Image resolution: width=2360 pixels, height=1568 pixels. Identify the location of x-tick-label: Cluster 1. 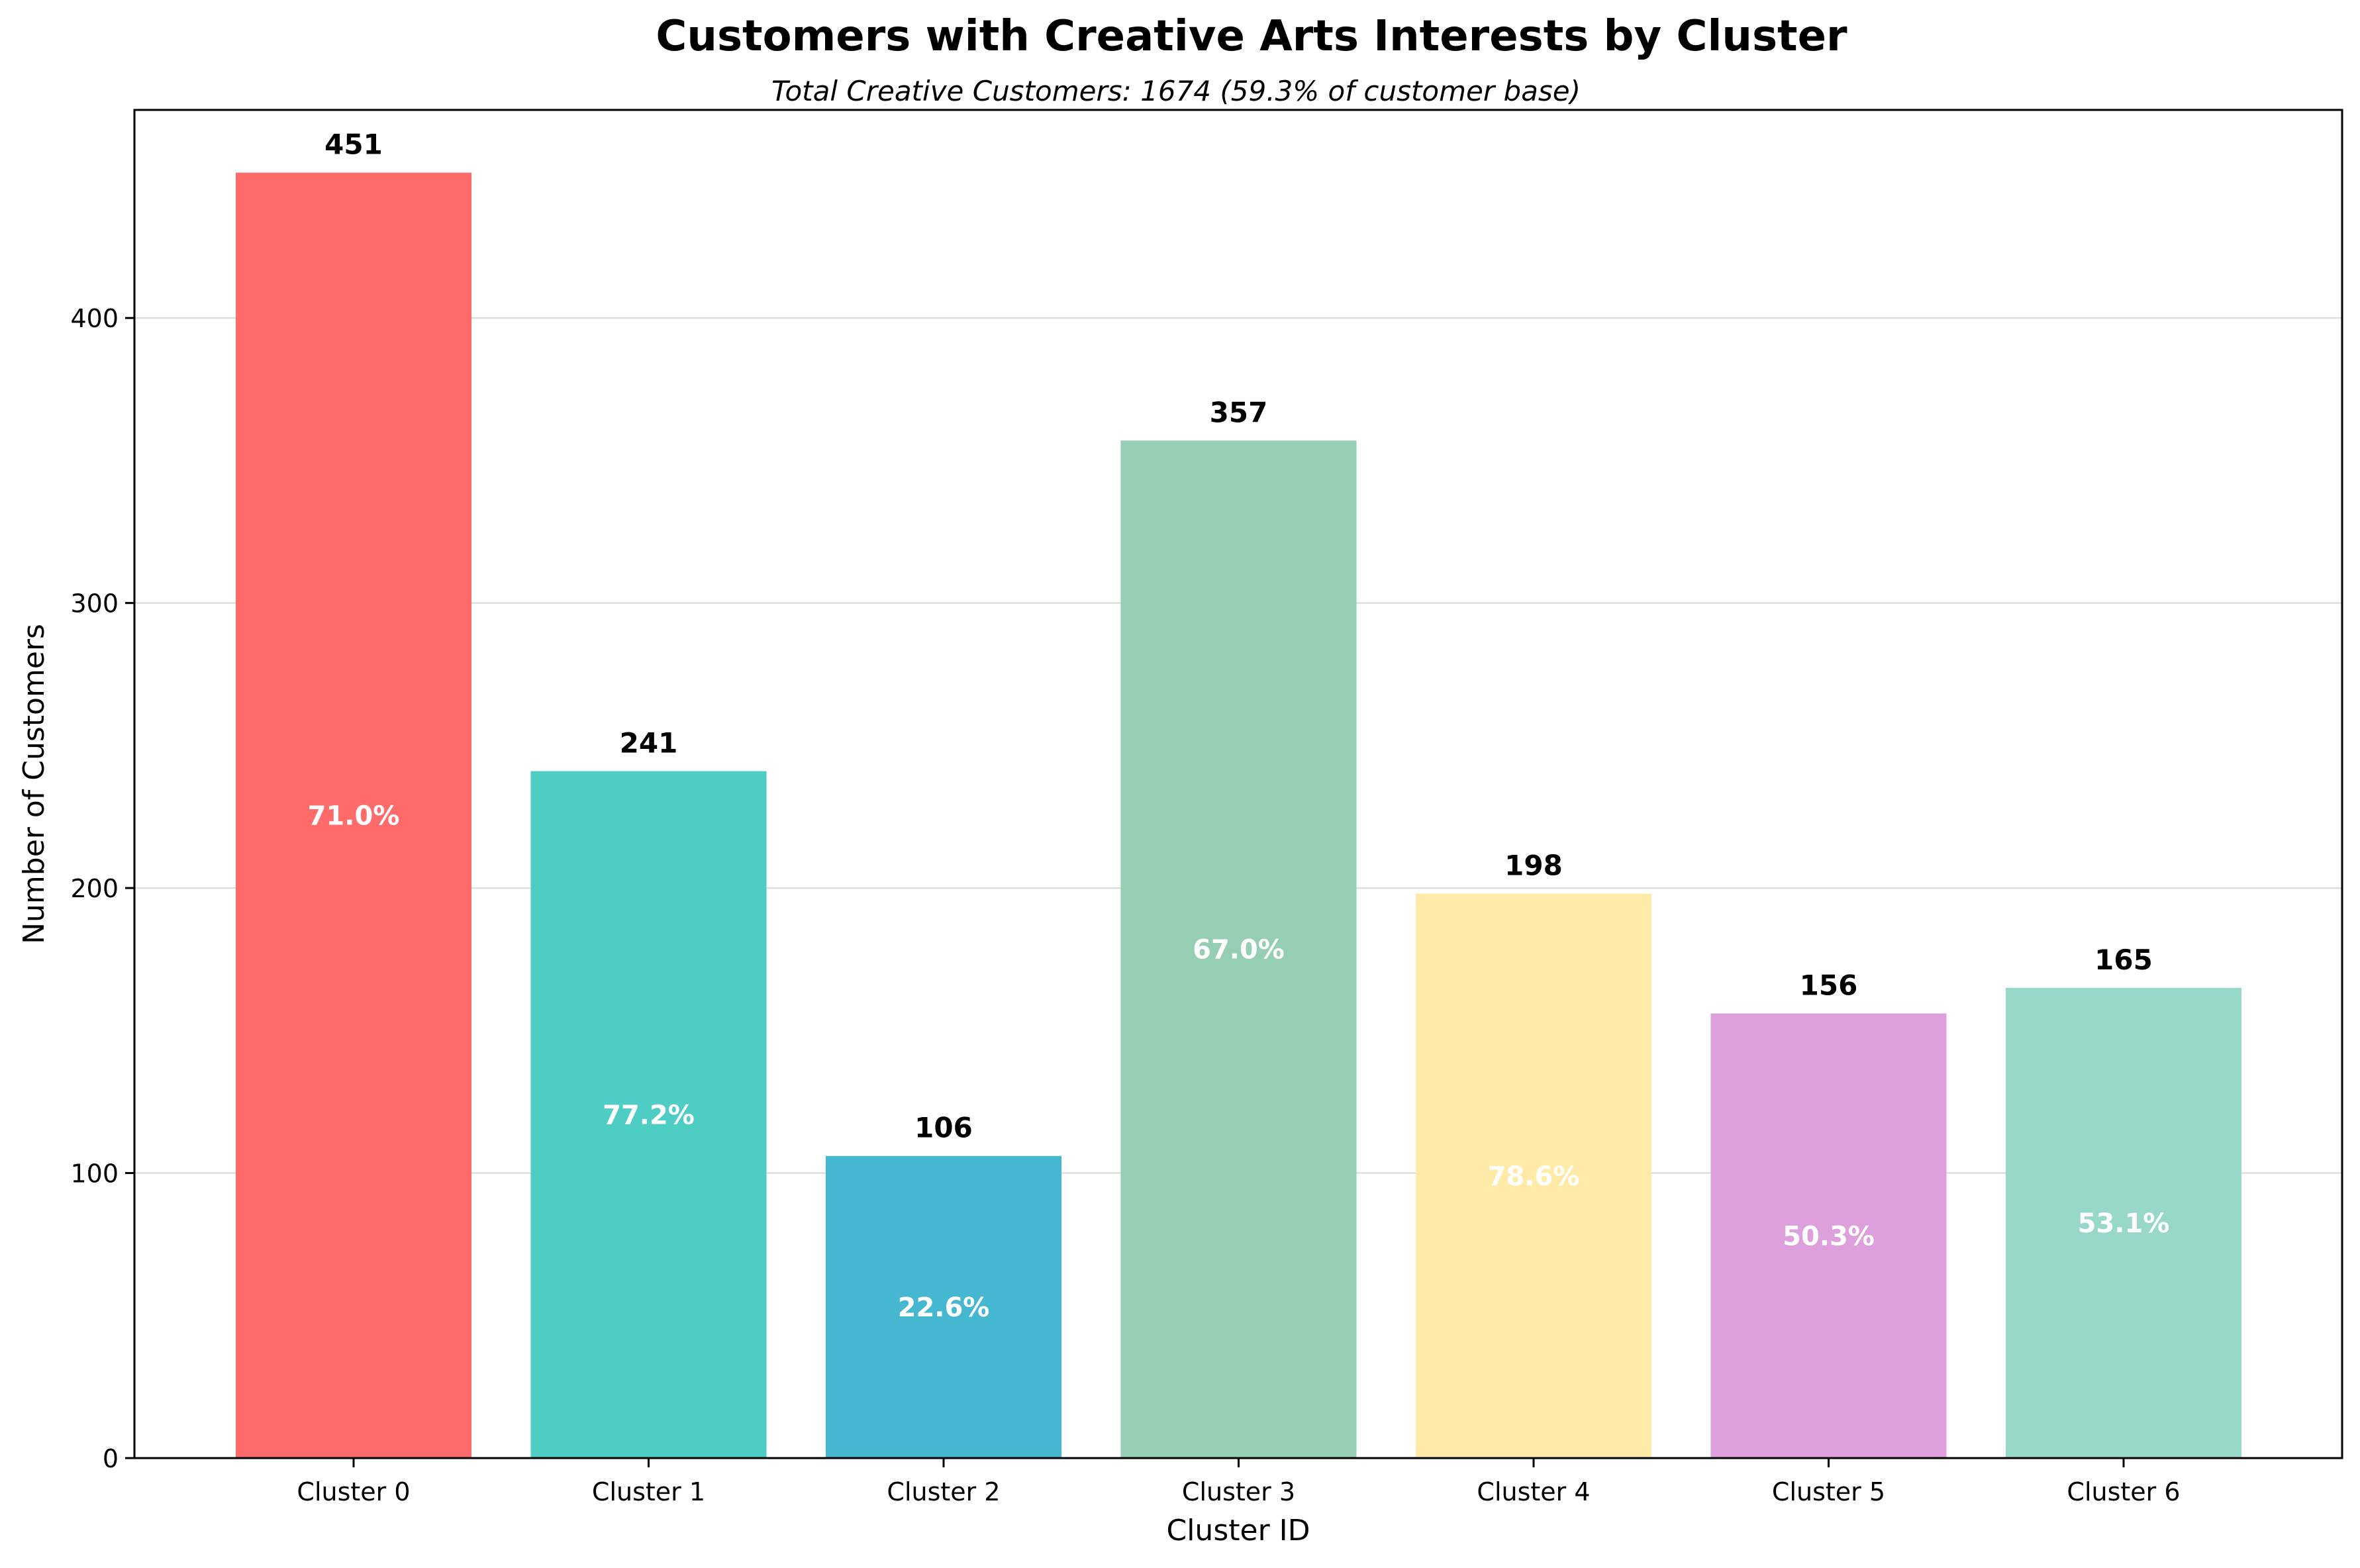
(648, 1491).